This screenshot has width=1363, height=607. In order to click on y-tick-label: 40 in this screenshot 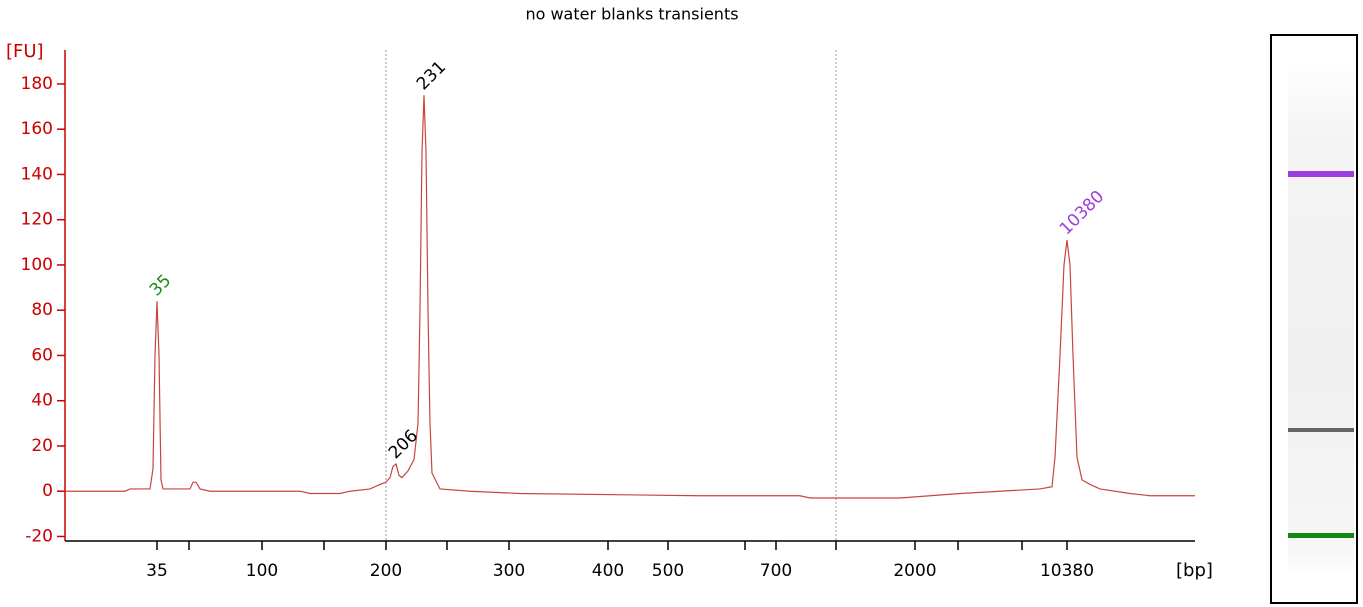, I will do `click(42, 401)`.